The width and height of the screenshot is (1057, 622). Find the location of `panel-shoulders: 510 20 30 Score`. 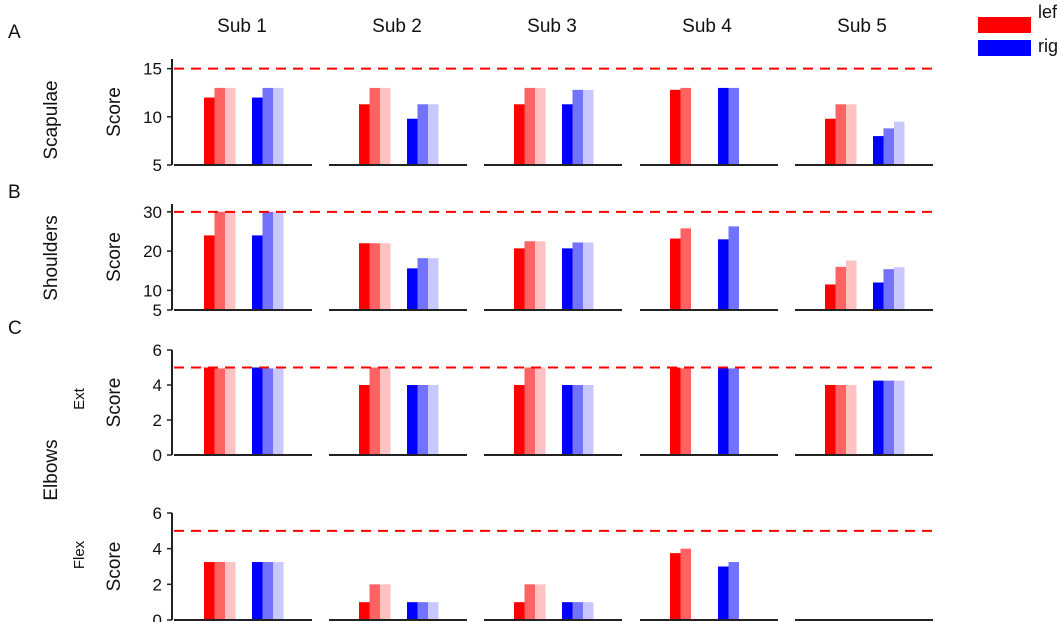

panel-shoulders: 510 20 30 Score is located at coordinates (520, 261).